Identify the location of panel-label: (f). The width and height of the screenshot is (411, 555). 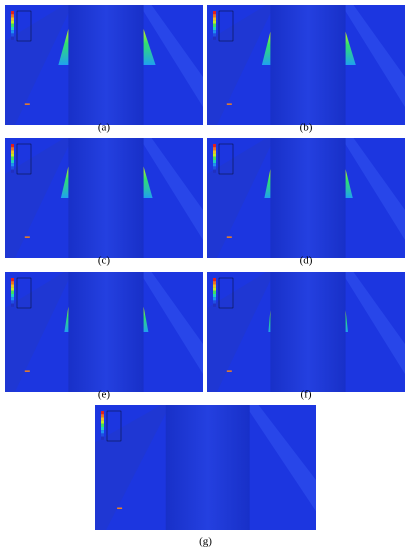
(306, 395).